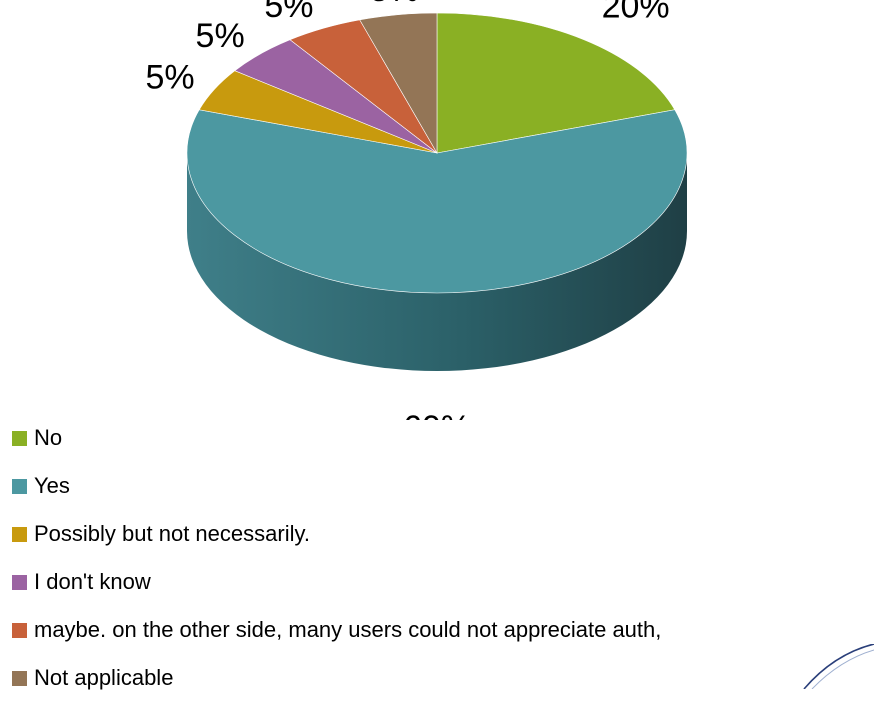 The image size is (874, 702). What do you see at coordinates (104, 677) in the screenshot?
I see `legend-label: Not applicable` at bounding box center [104, 677].